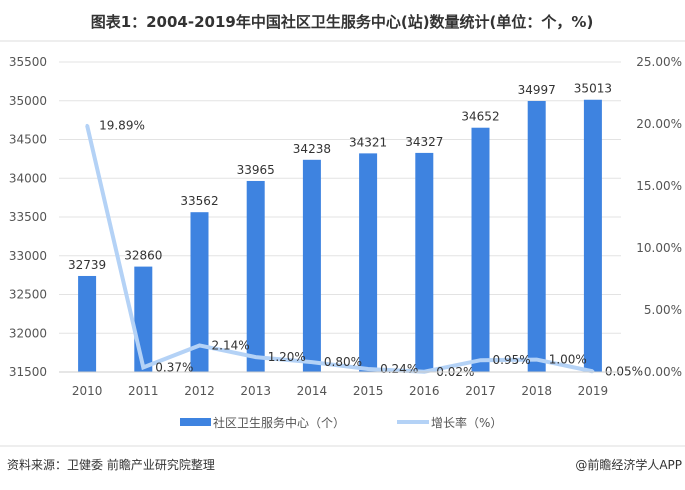 This screenshot has height=490, width=685. What do you see at coordinates (624, 371) in the screenshot?
I see `line-value-label: 0.05%` at bounding box center [624, 371].